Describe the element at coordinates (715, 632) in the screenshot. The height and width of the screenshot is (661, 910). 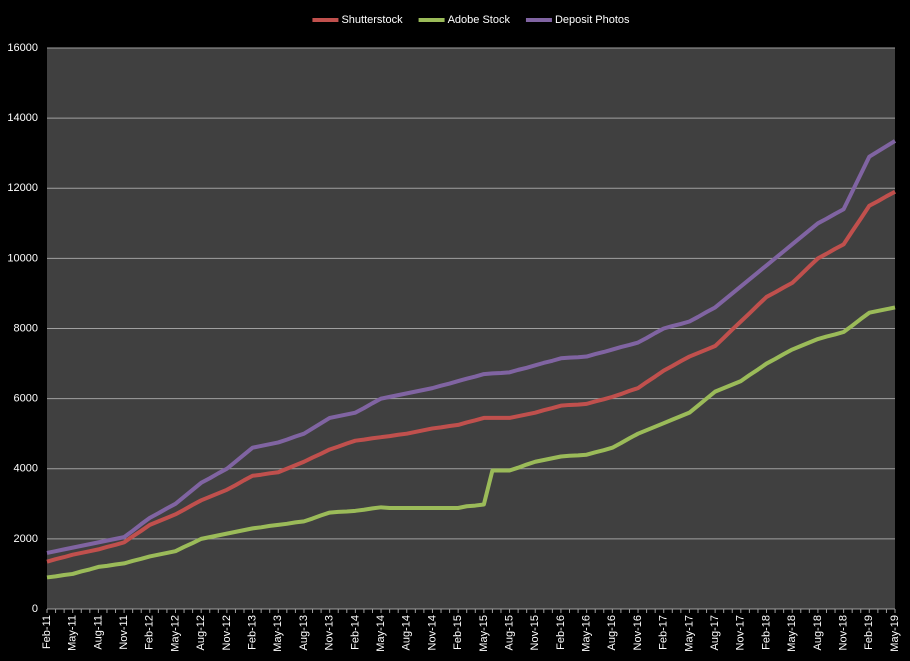
I see `x-tick-label: Aug-17` at that location.